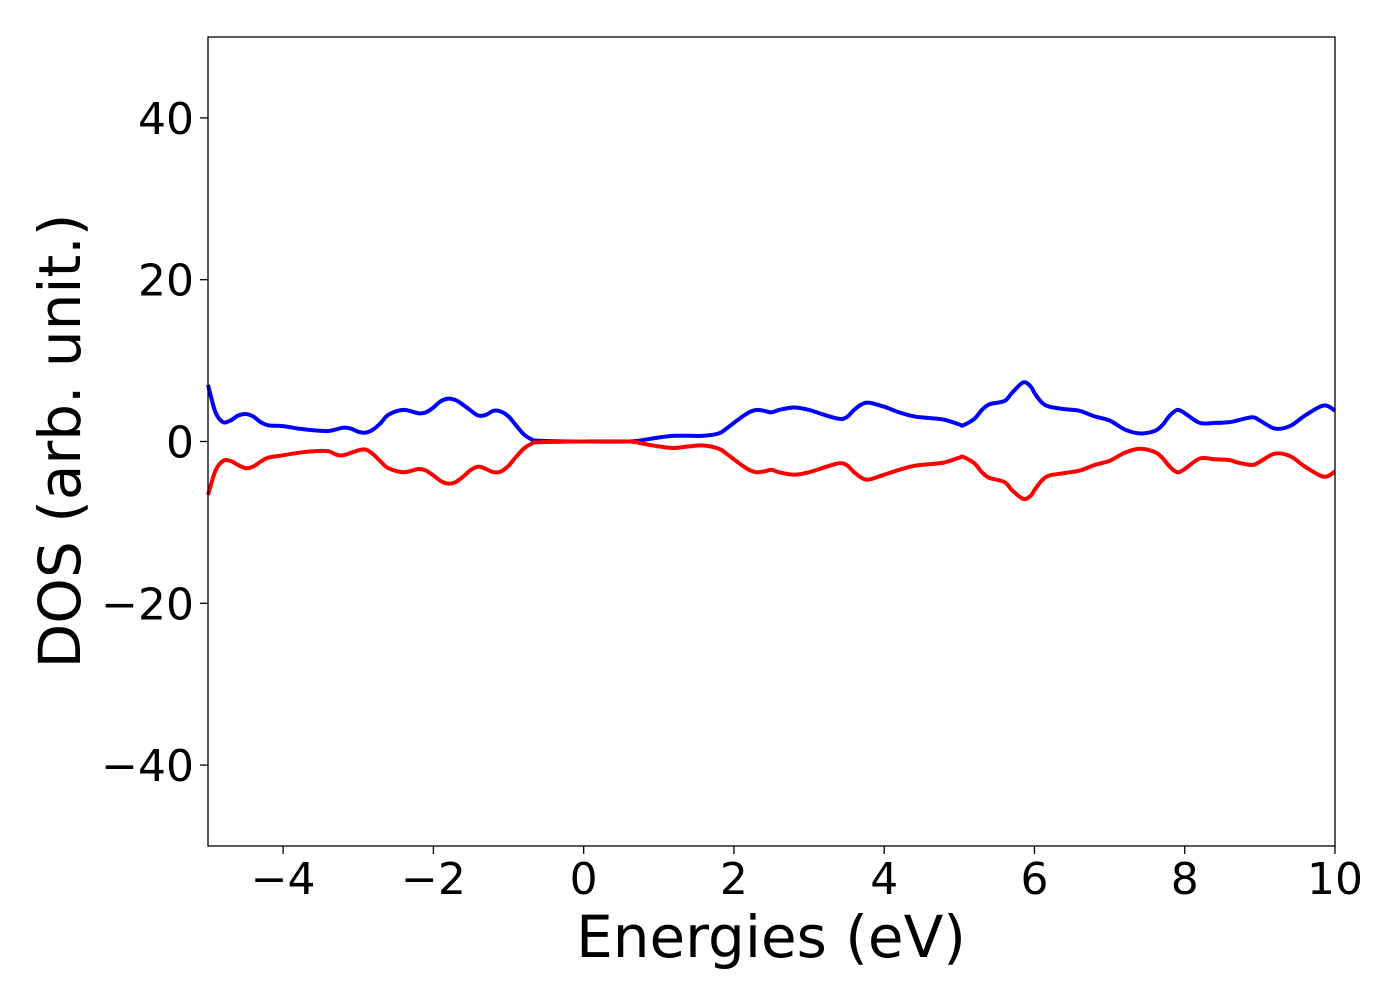 This screenshot has width=1400, height=1000. What do you see at coordinates (166, 119) in the screenshot?
I see `y-tick-label: 40` at bounding box center [166, 119].